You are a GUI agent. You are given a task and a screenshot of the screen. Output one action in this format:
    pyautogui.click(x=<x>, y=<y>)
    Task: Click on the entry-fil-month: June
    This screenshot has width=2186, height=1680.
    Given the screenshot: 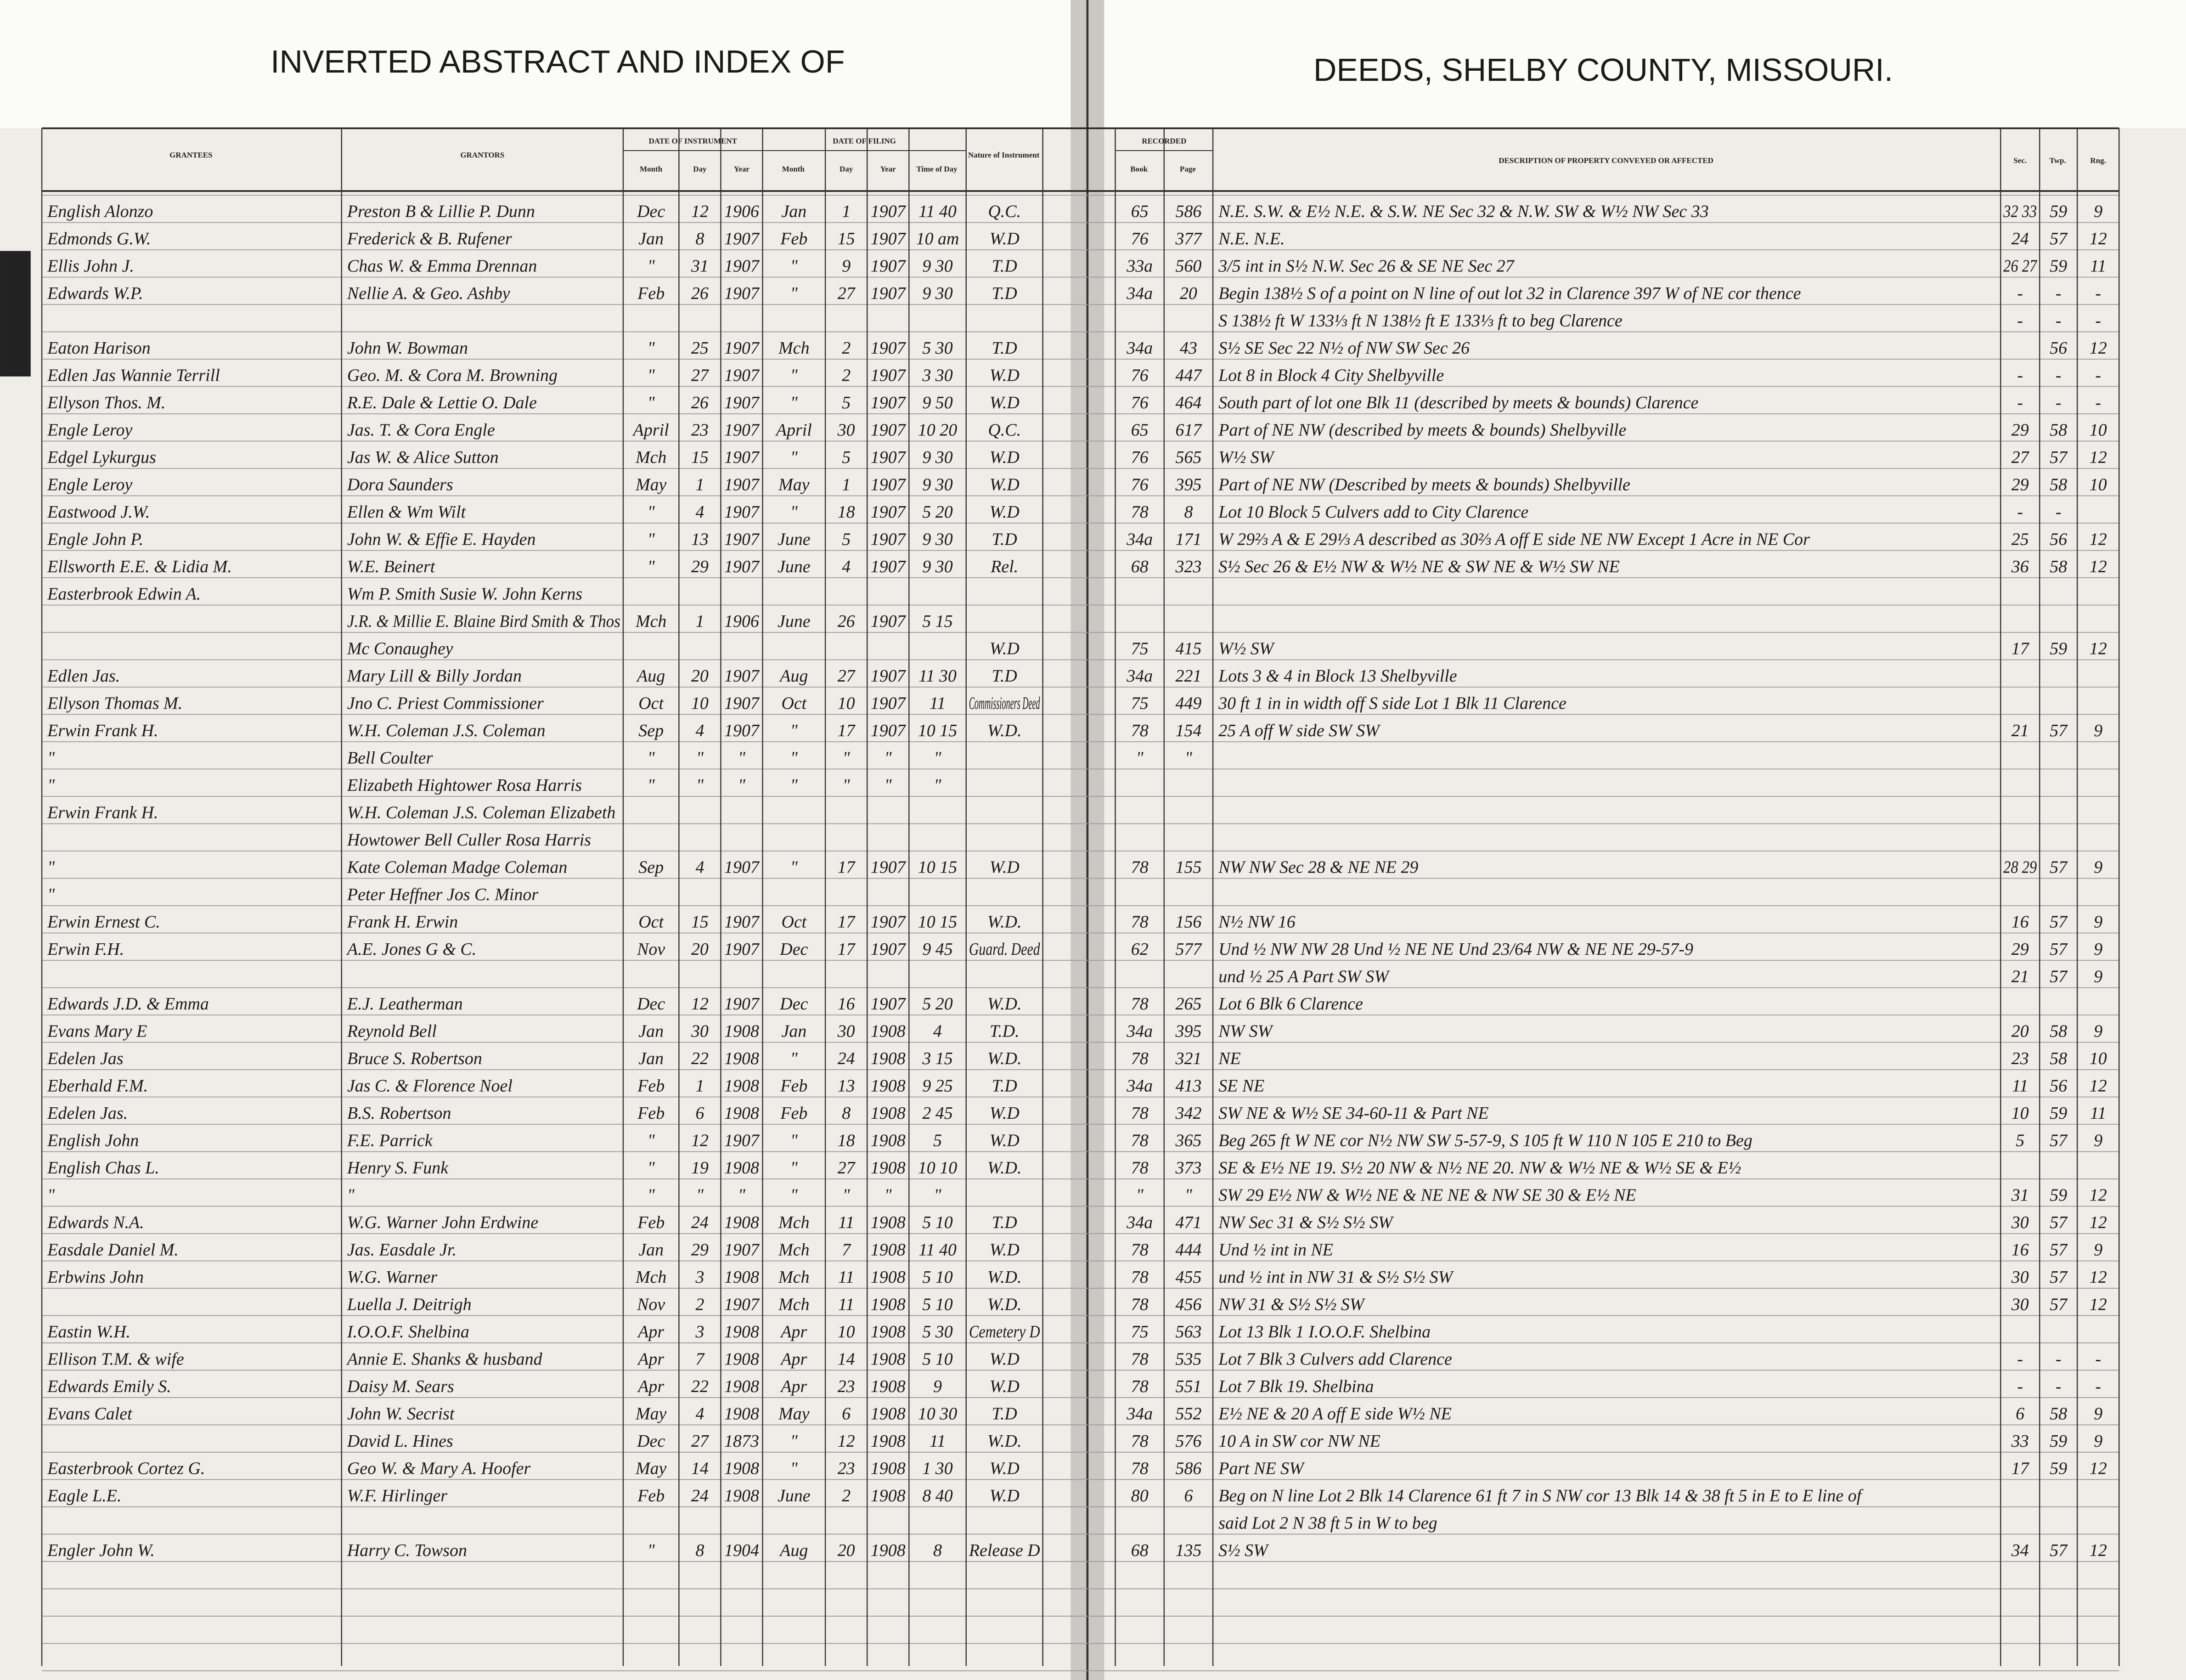 What is the action you would take?
    pyautogui.click(x=794, y=566)
    